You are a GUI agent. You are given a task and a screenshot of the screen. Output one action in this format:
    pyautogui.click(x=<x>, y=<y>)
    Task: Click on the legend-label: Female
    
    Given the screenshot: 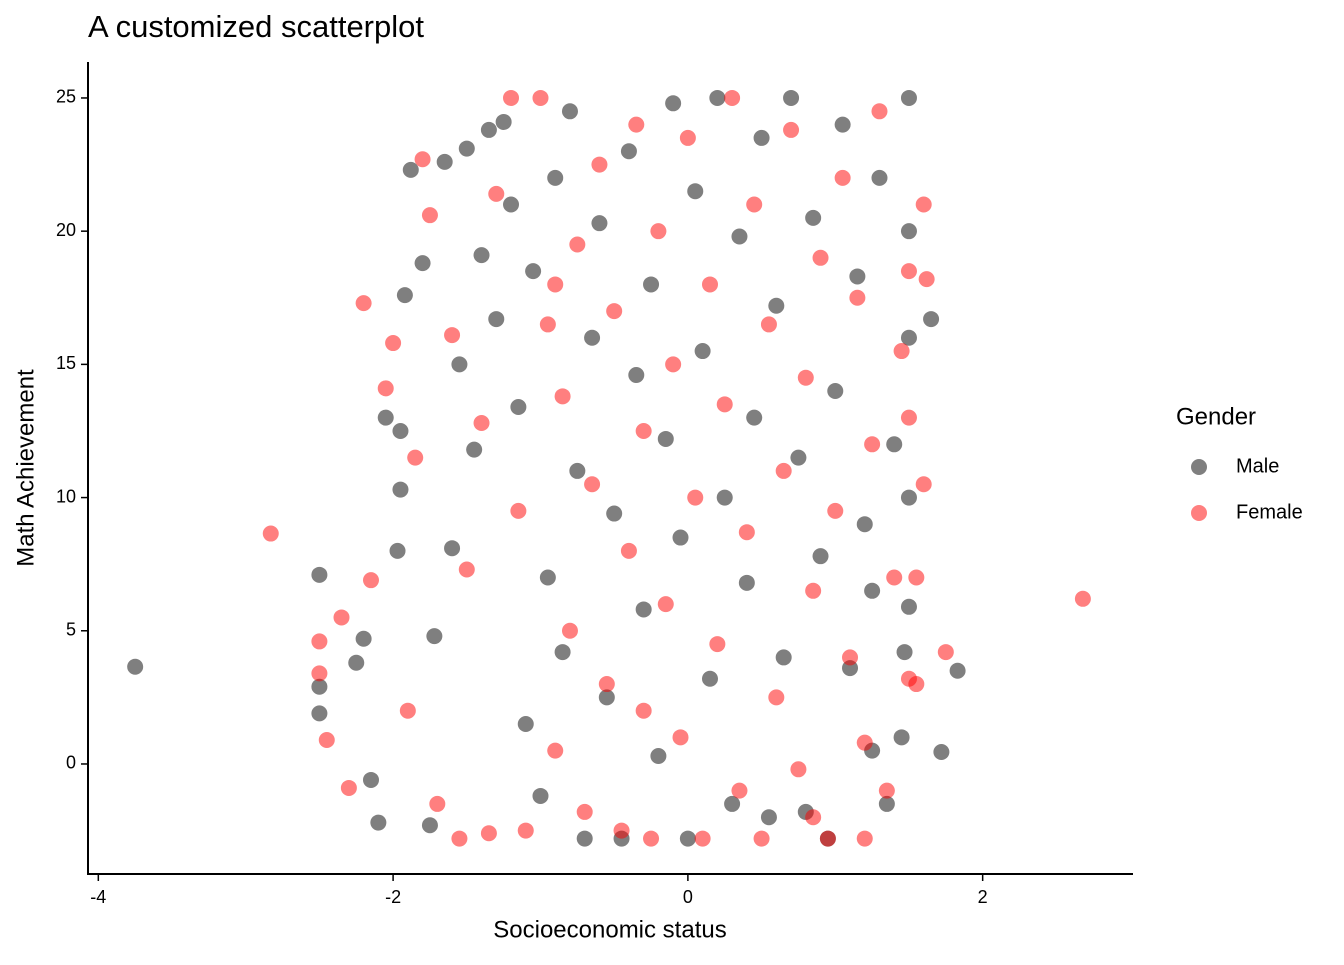 What is the action you would take?
    pyautogui.click(x=1269, y=512)
    